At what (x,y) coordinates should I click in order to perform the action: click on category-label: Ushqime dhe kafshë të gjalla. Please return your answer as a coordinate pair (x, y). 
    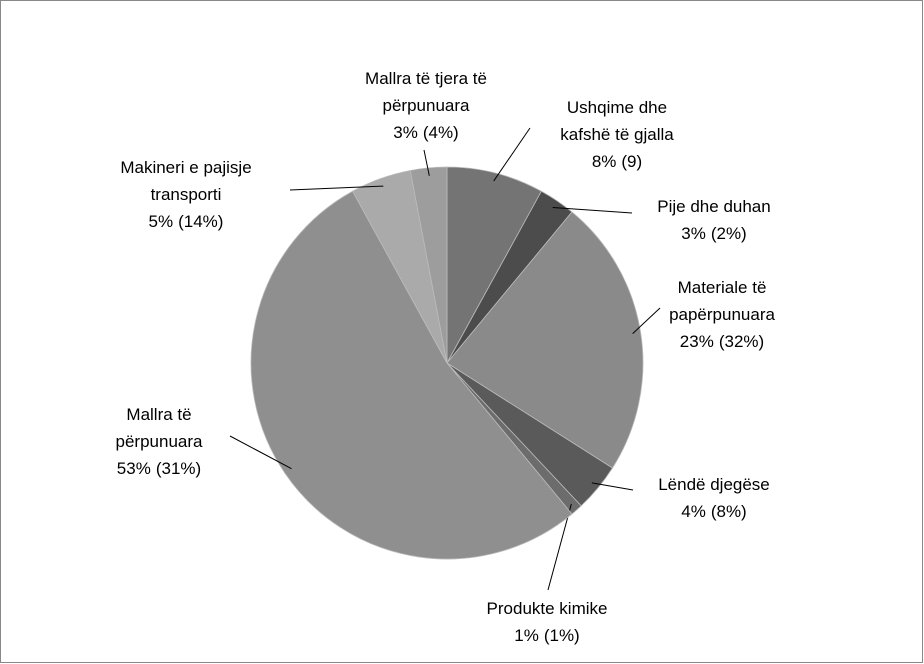
    Looking at the image, I should click on (617, 121).